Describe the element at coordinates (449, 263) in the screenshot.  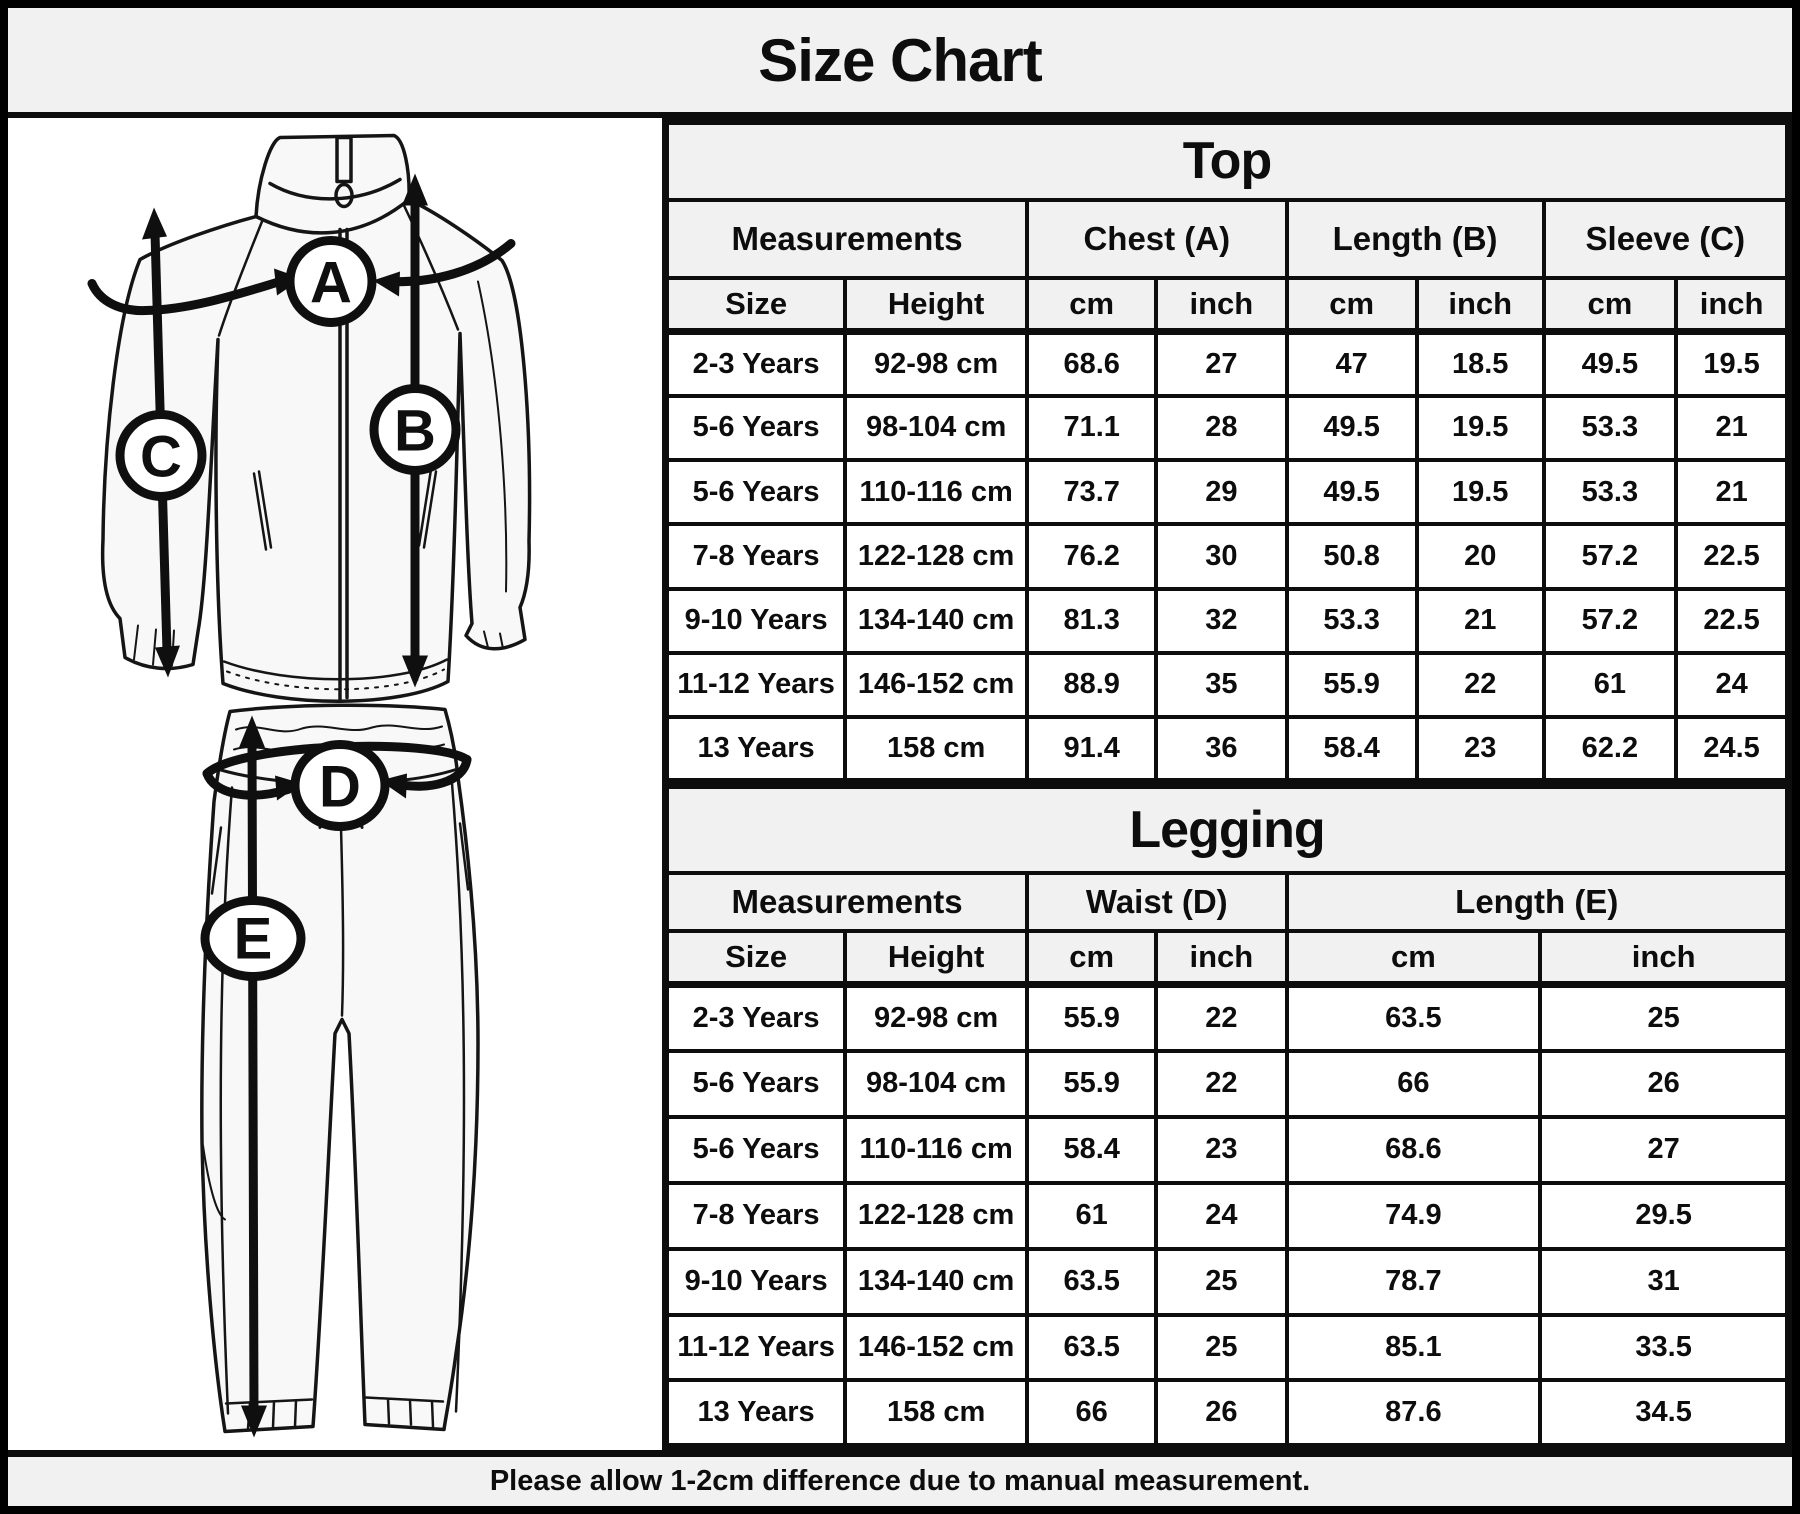
I see `chest-arrow-right` at that location.